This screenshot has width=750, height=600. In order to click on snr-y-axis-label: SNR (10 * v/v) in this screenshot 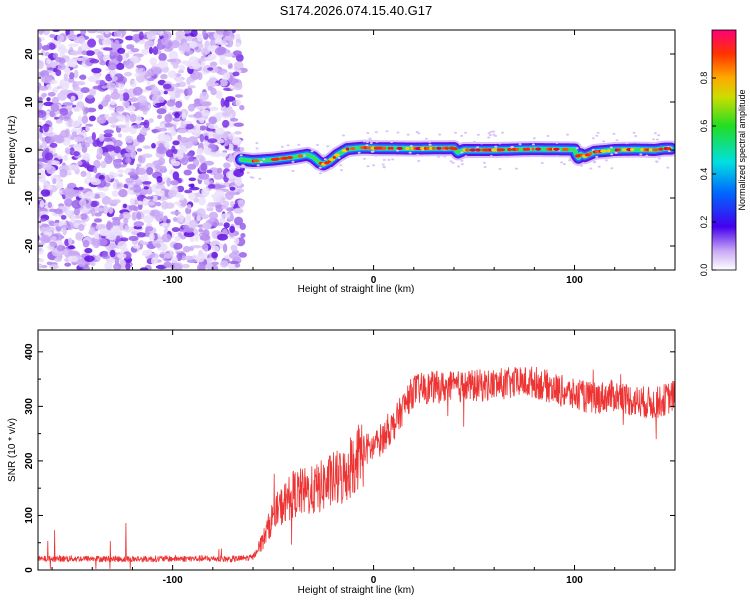, I will do `click(12, 450)`.